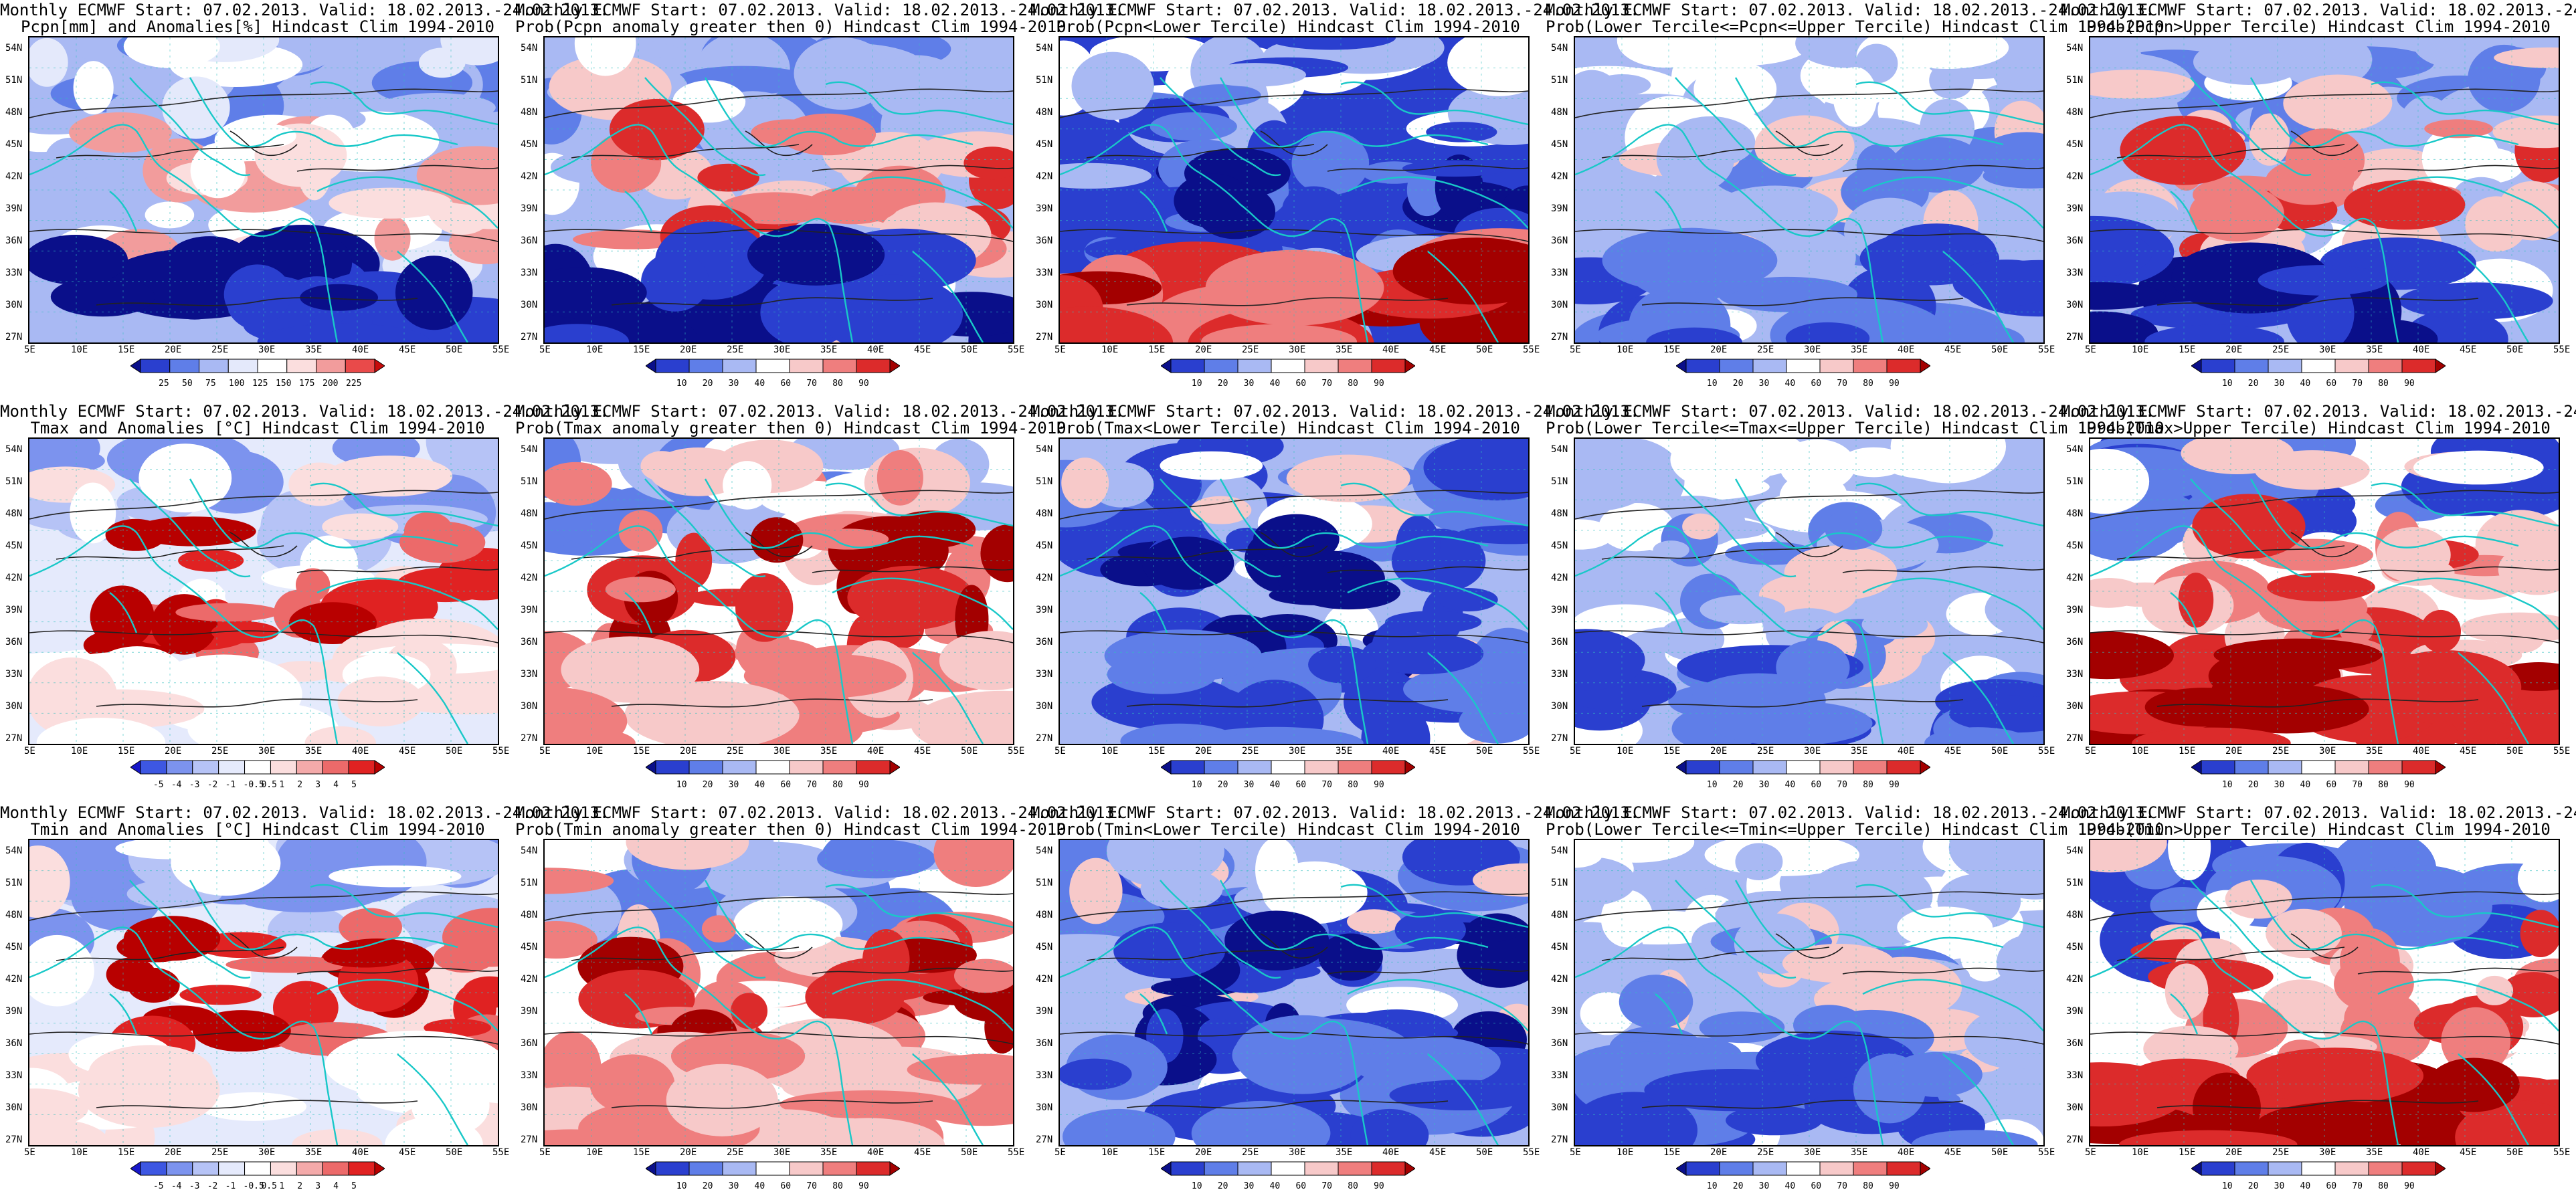 The height and width of the screenshot is (1204, 2576). Describe the element at coordinates (336, 1186) in the screenshot. I see `colorbar-tick-label: 4` at that location.